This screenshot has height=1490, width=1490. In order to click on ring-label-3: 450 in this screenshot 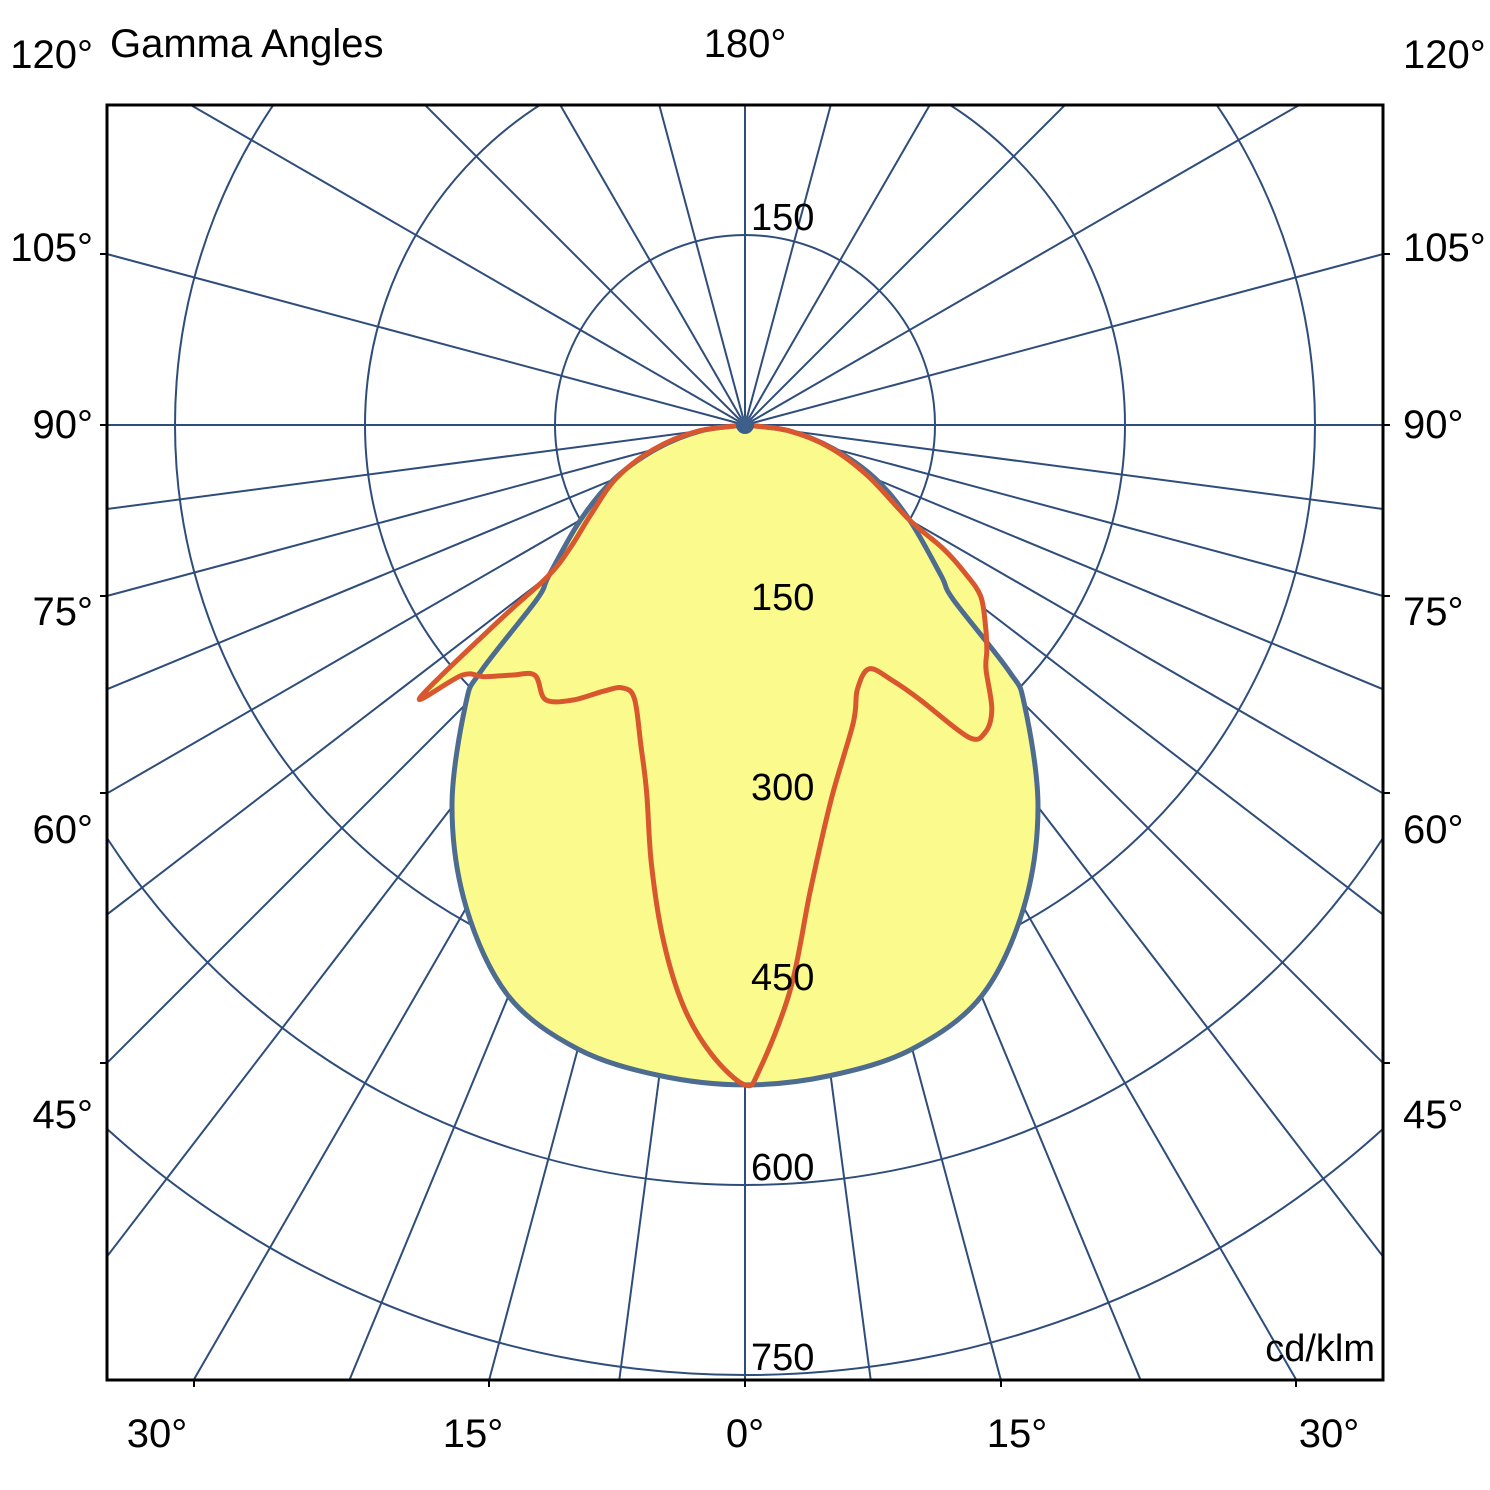, I will do `click(783, 978)`.